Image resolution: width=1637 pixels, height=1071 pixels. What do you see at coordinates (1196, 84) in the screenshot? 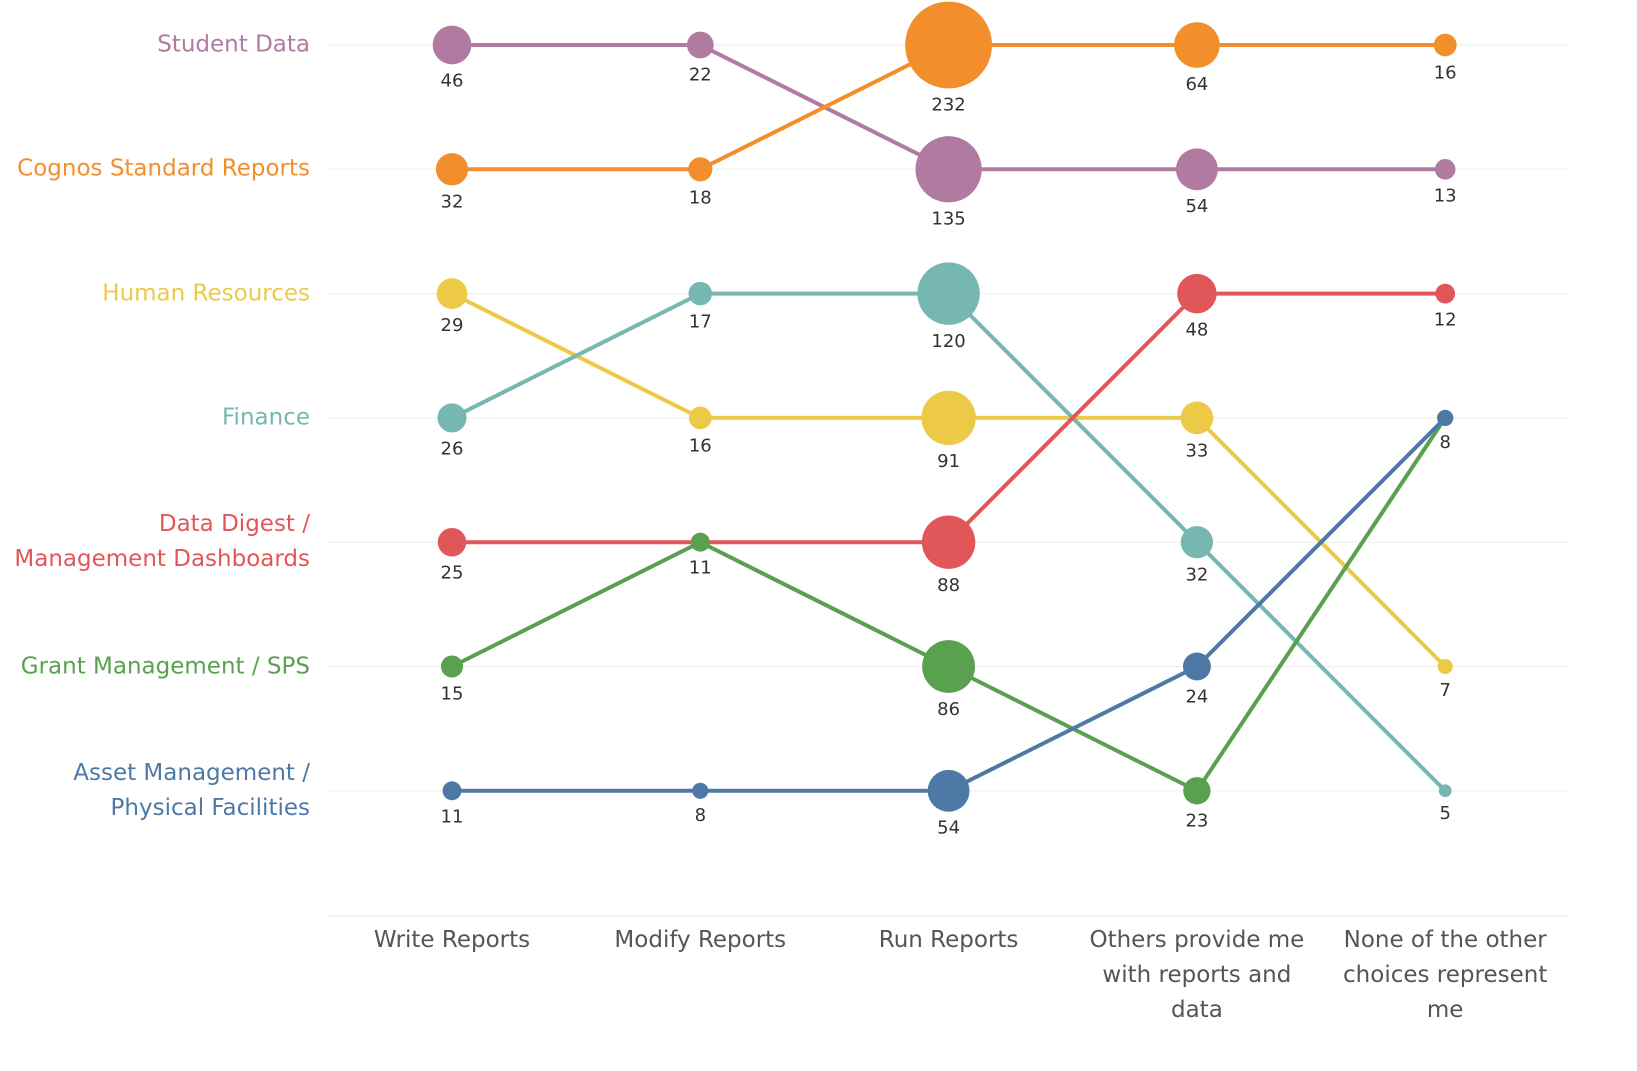
I see `data-label: 64` at bounding box center [1196, 84].